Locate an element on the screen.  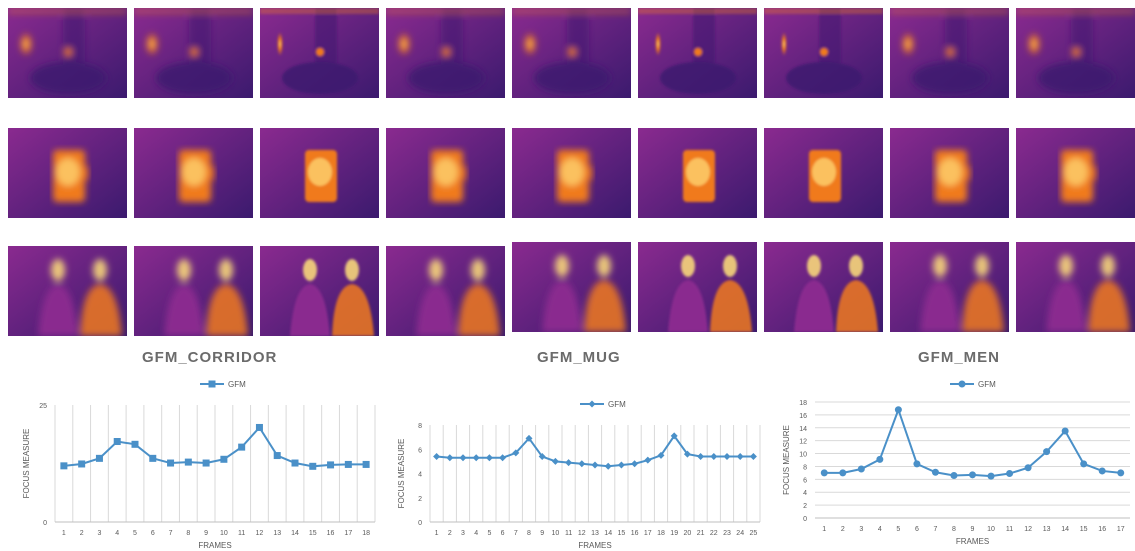
y-tick-label: 0 is located at coordinates (45, 523).